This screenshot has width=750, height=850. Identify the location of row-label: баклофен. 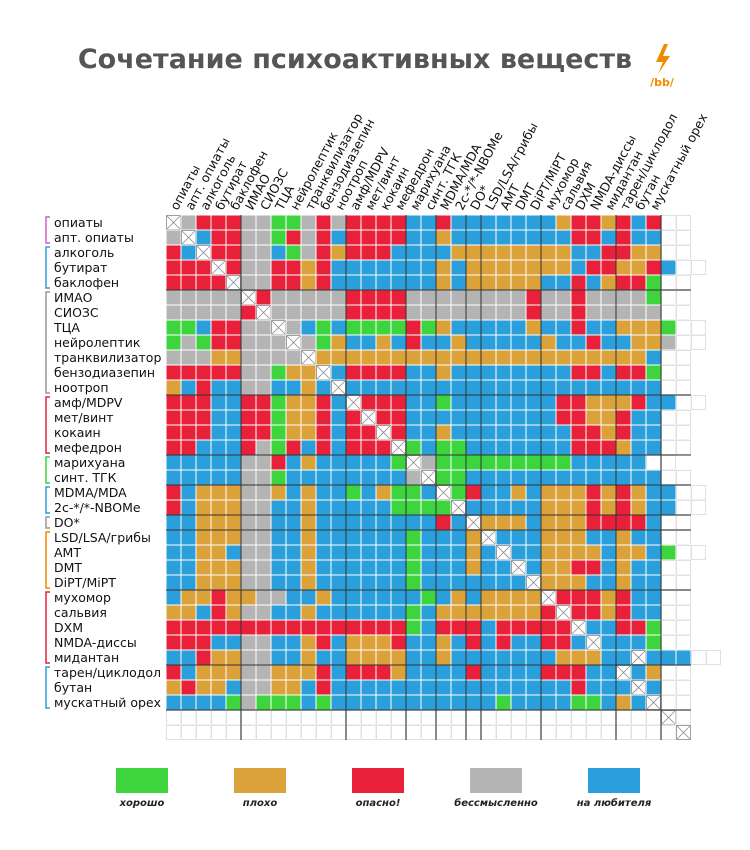
(86, 282).